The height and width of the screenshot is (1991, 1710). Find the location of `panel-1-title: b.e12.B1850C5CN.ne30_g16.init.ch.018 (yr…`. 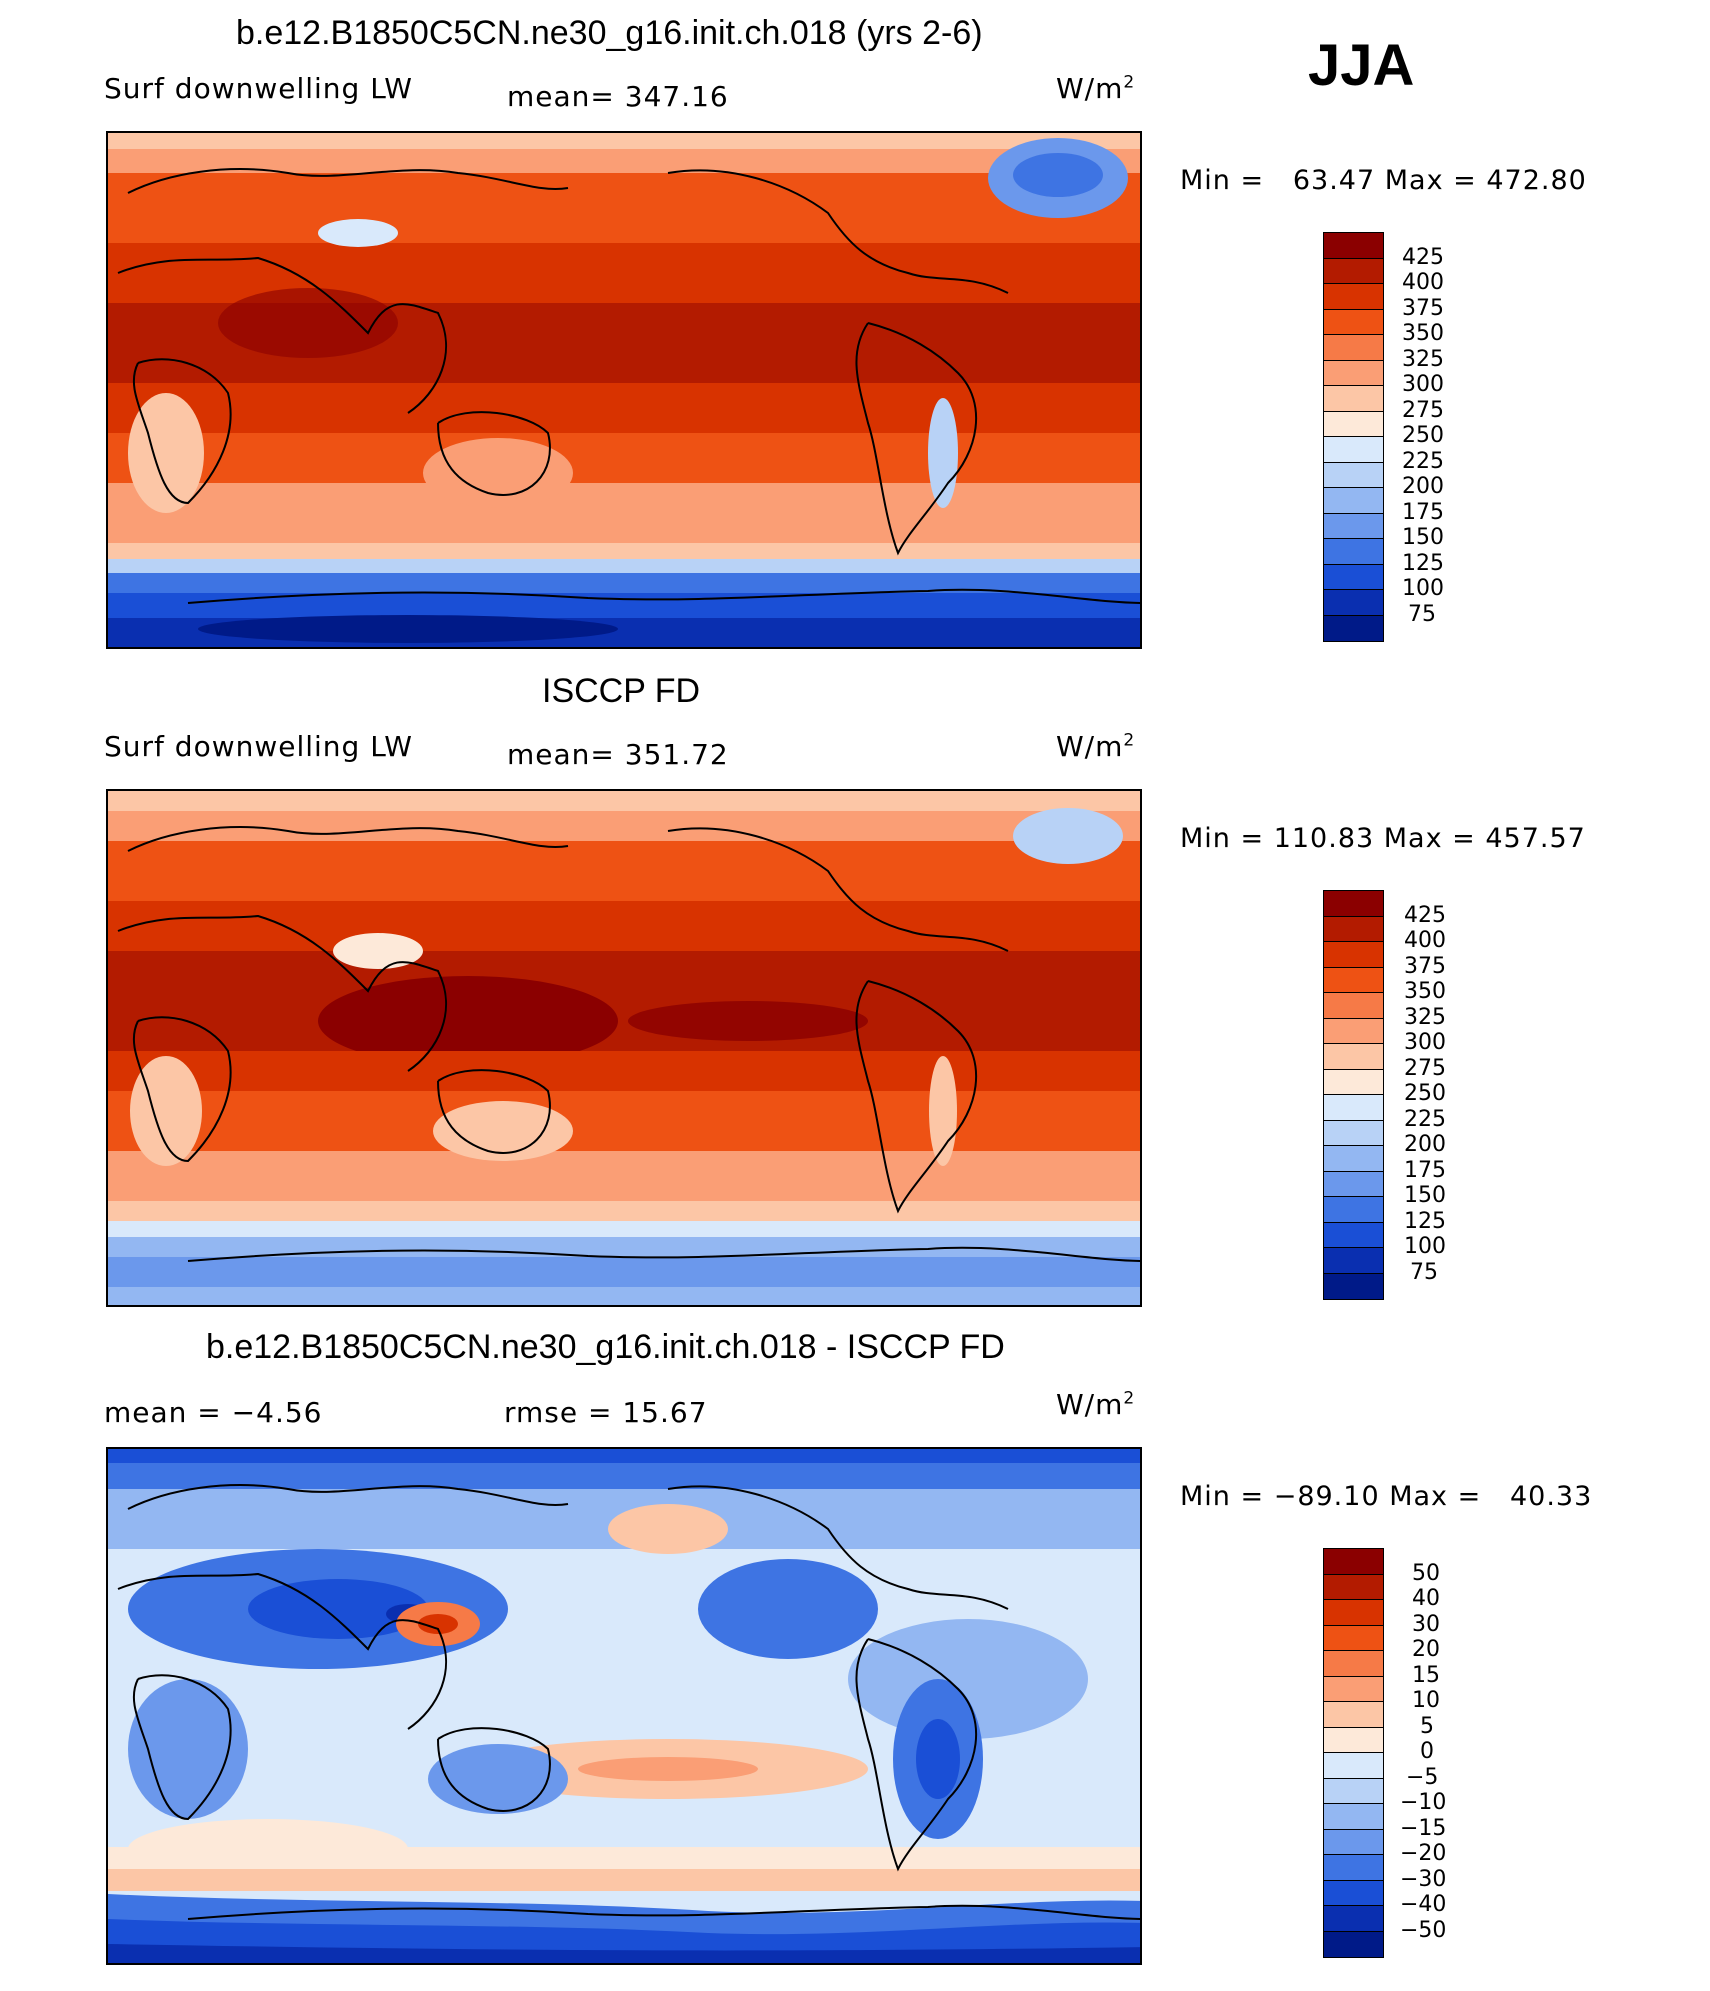

panel-1-title: b.e12.B1850C5CN.ne30_g16.init.ch.018 (yr… is located at coordinates (609, 33).